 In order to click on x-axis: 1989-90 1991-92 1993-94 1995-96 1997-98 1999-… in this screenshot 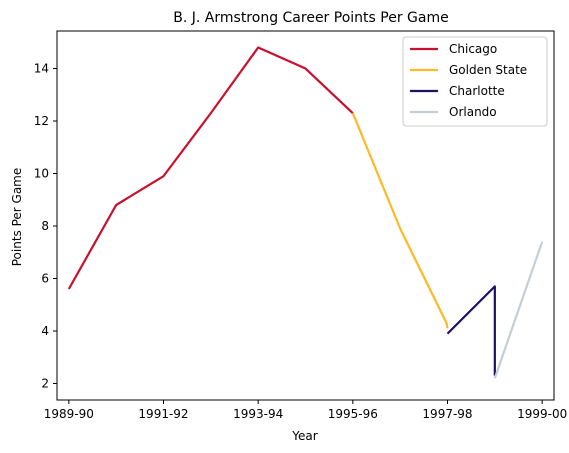, I will do `click(305, 410)`.